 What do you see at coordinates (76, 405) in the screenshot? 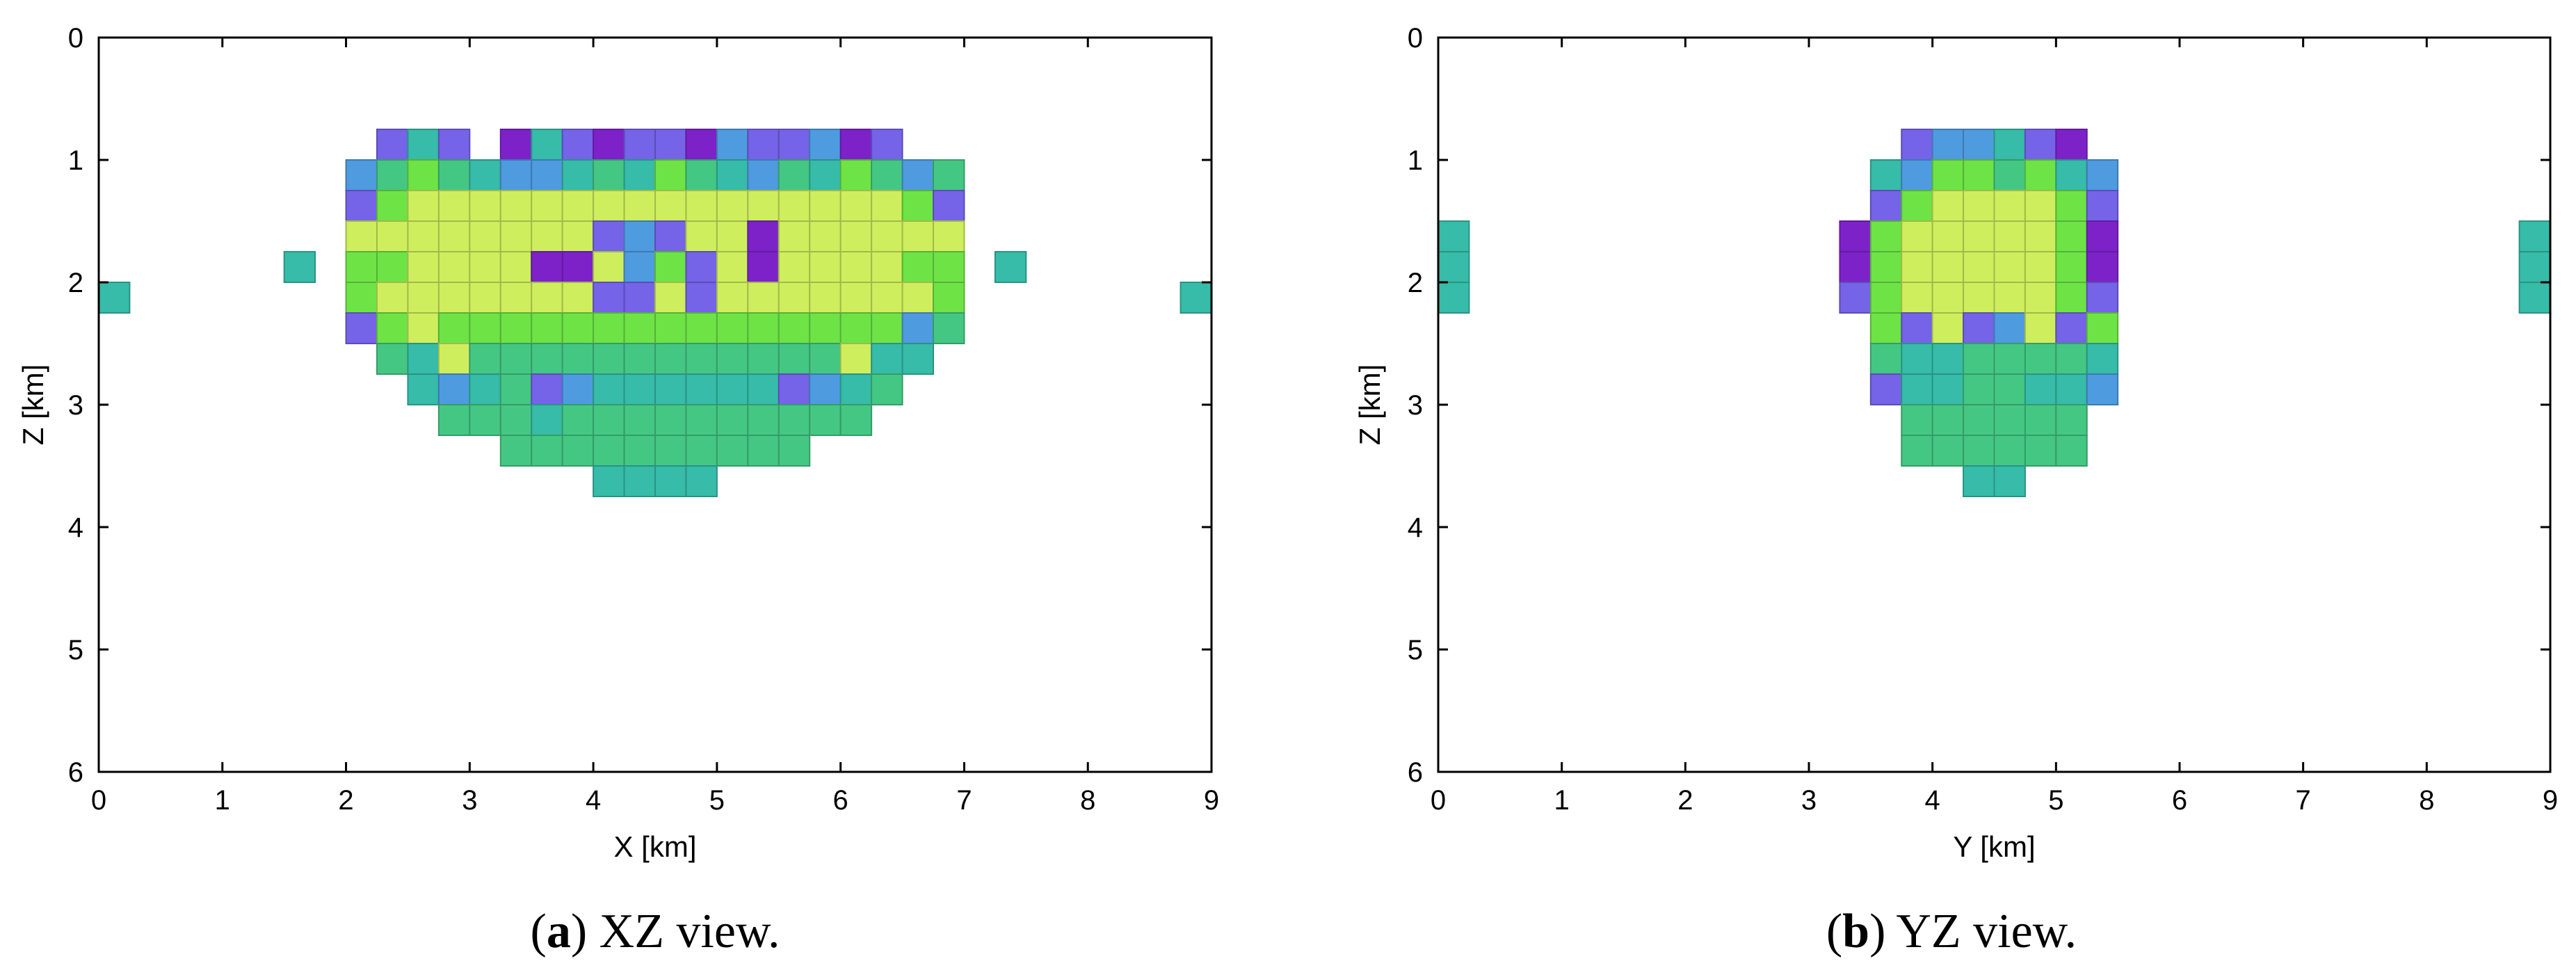
I see `y-tick-label: 3` at bounding box center [76, 405].